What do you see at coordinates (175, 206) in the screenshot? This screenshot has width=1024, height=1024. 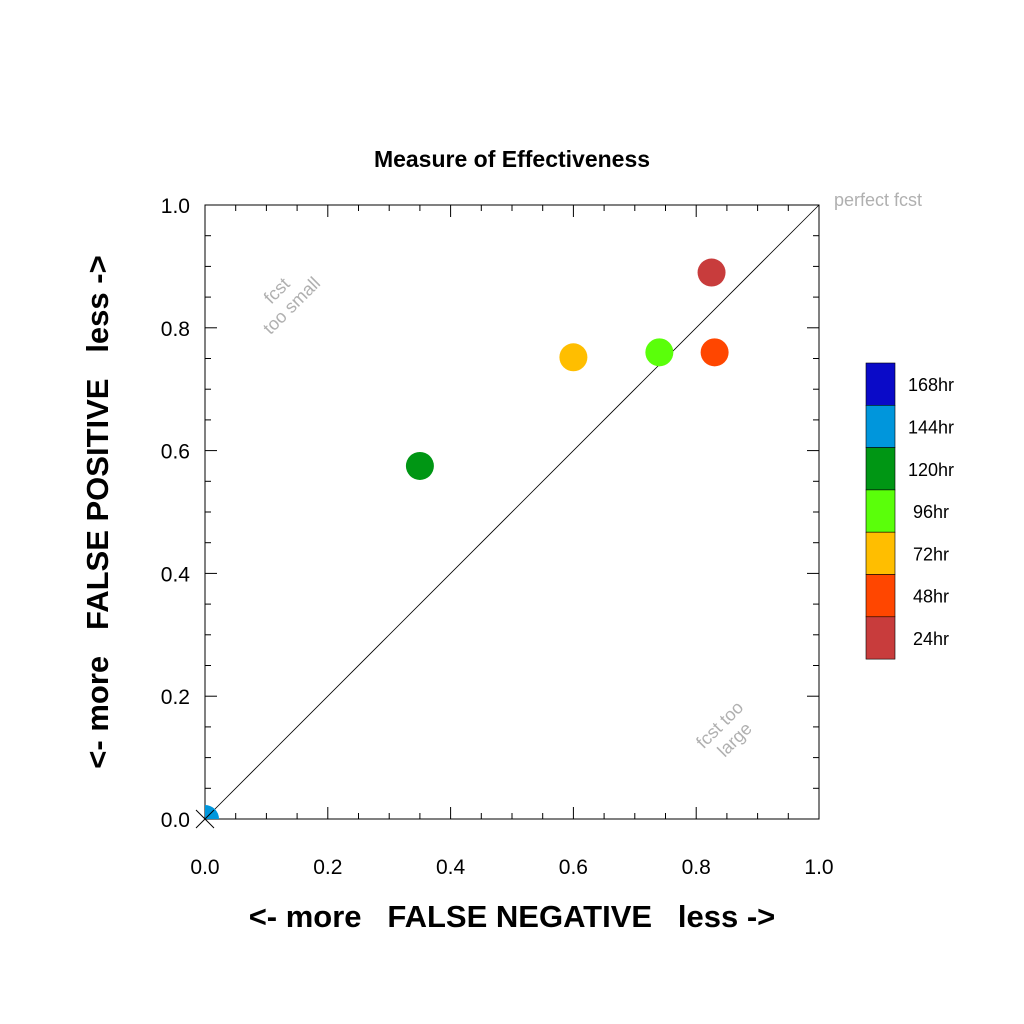 I see `y-tick-label: 1.0` at bounding box center [175, 206].